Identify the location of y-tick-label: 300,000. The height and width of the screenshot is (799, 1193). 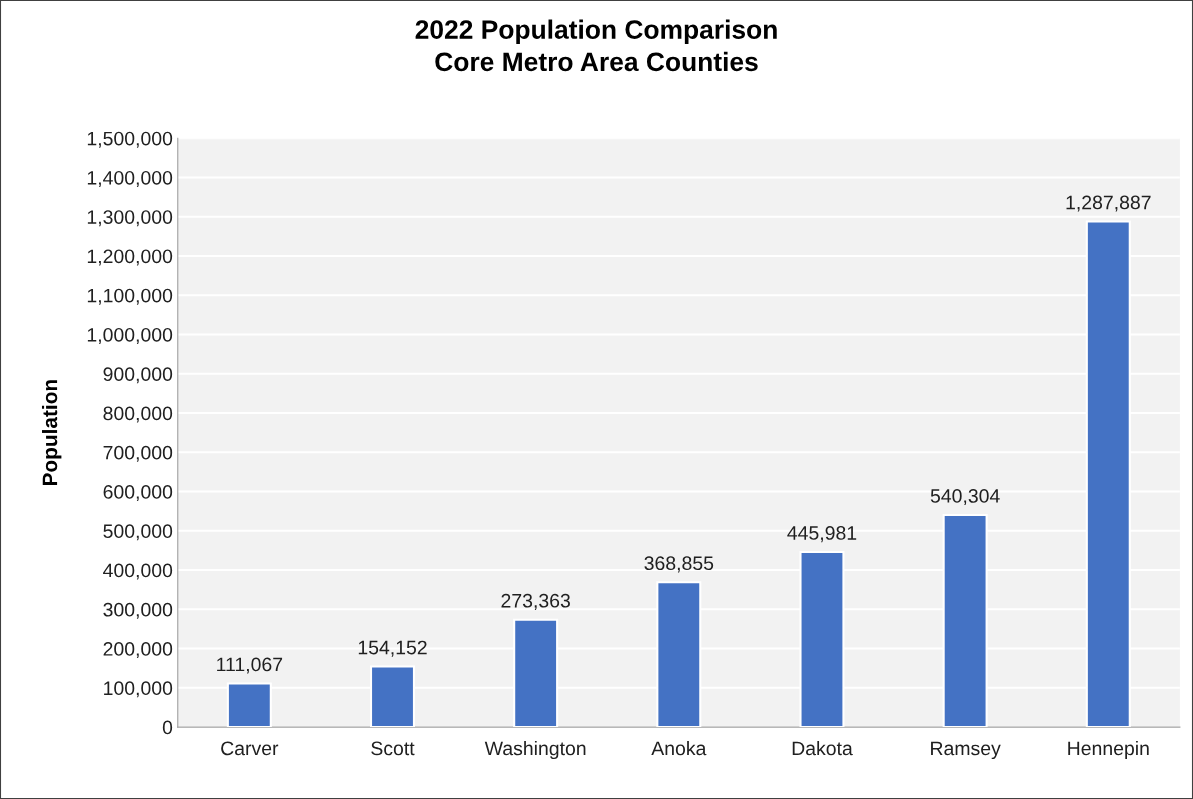
(138, 610).